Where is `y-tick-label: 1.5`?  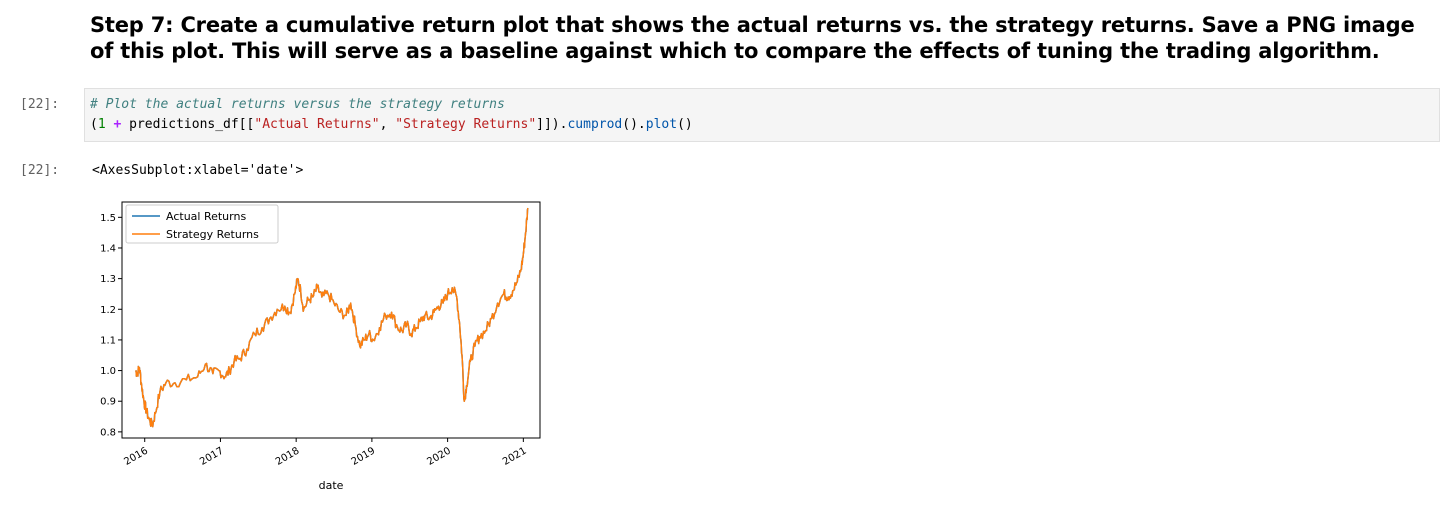 y-tick-label: 1.5 is located at coordinates (108, 218).